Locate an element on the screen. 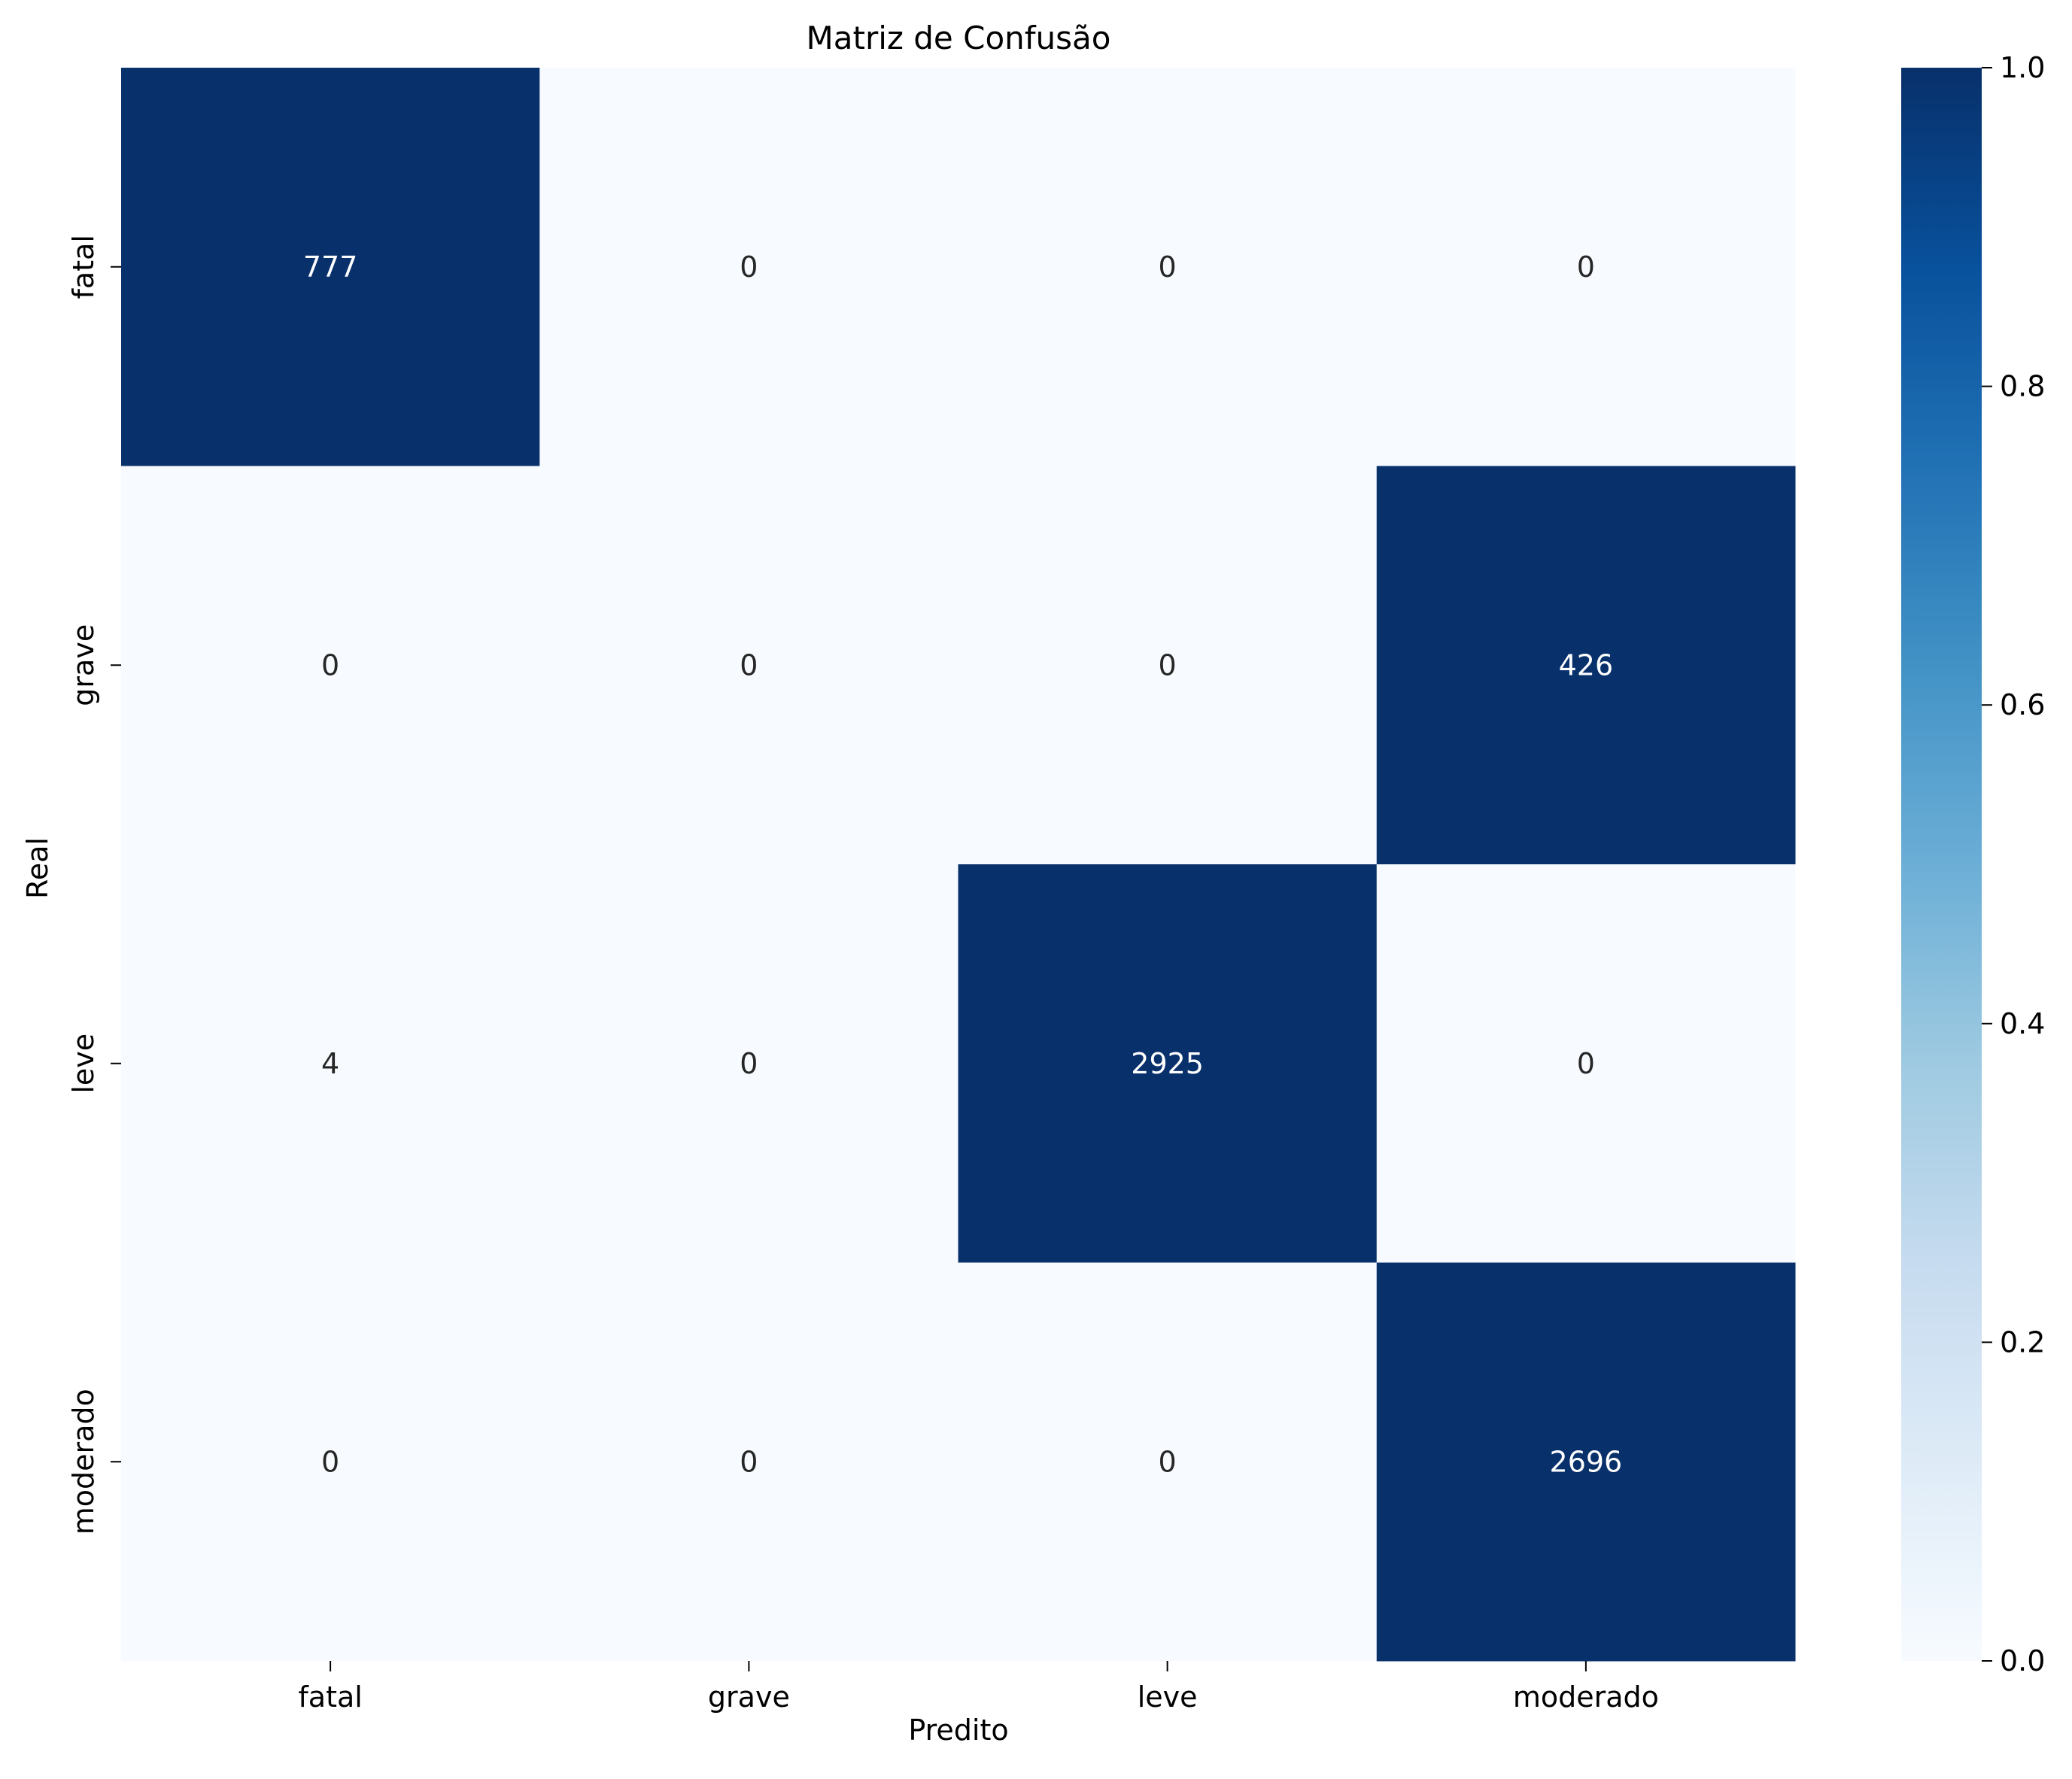 The width and height of the screenshot is (2072, 1779). cell-value-label: 4 is located at coordinates (330, 1063).